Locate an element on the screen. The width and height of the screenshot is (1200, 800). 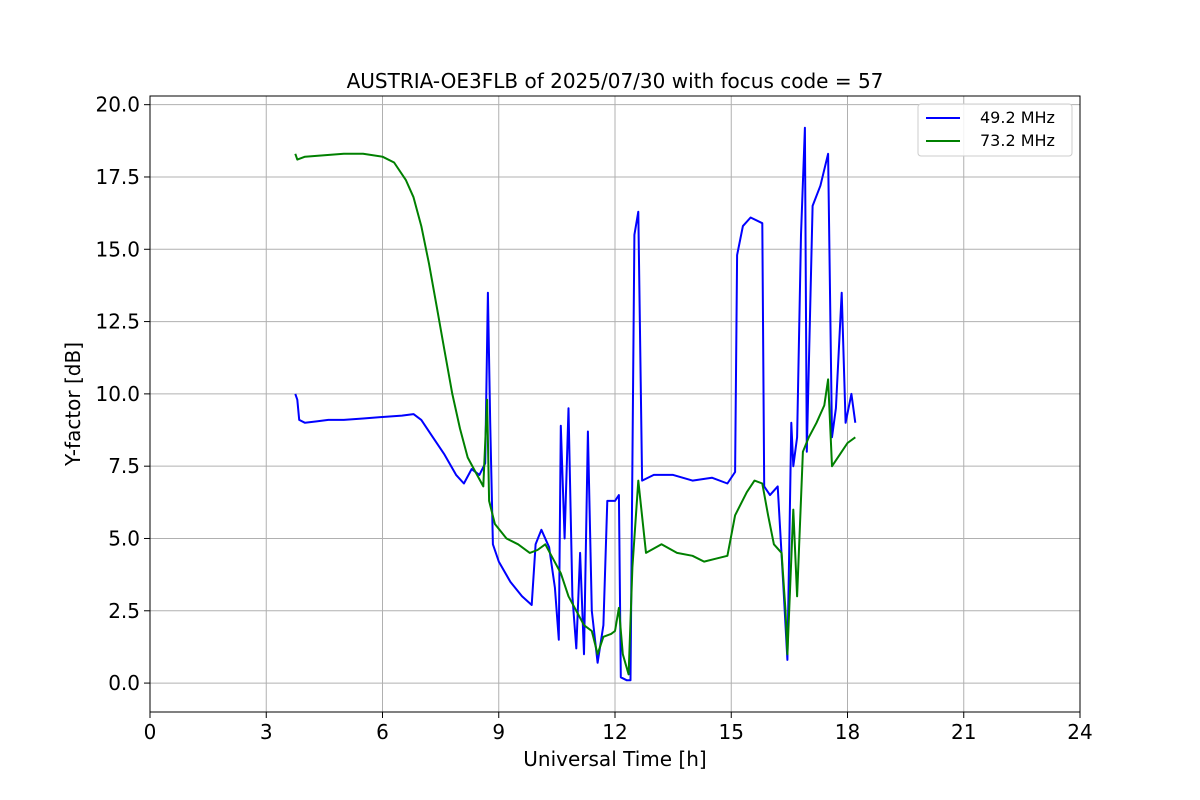
x-axis-label: Universal Time [h] is located at coordinates (614, 759).